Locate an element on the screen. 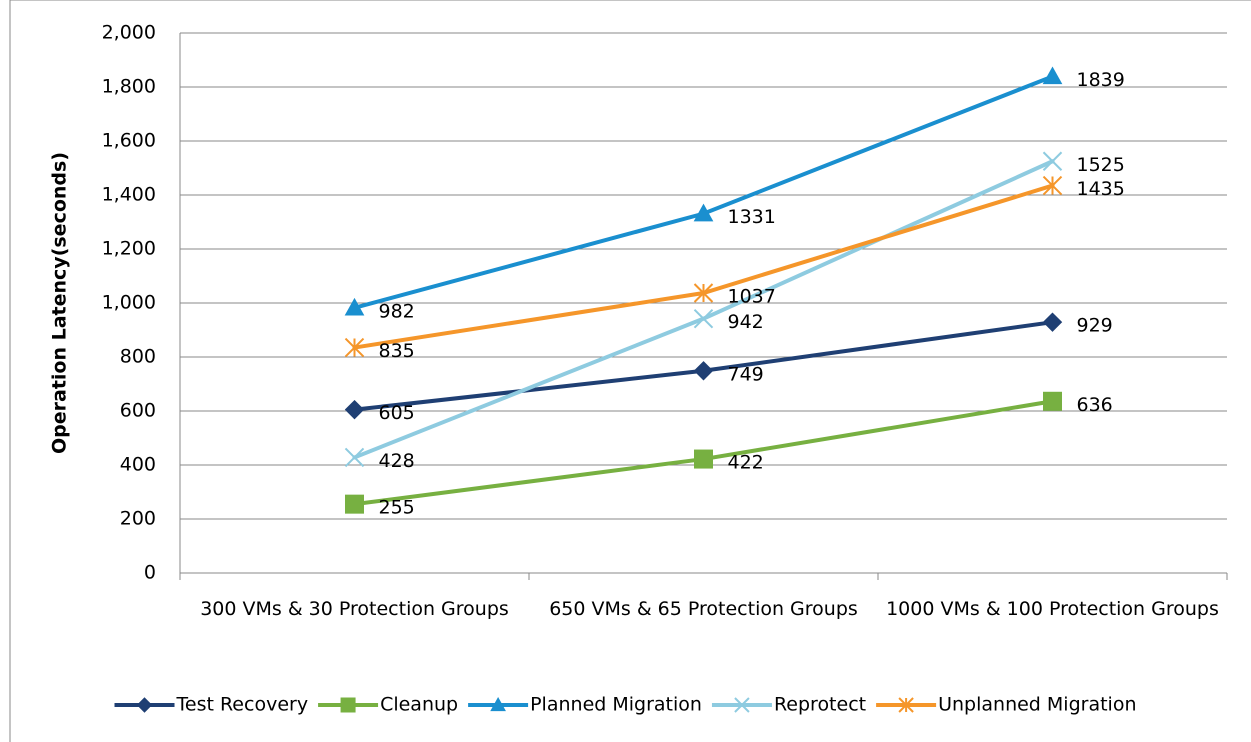 The image size is (1251, 742). legend-label: Test Recovery is located at coordinates (242, 705).